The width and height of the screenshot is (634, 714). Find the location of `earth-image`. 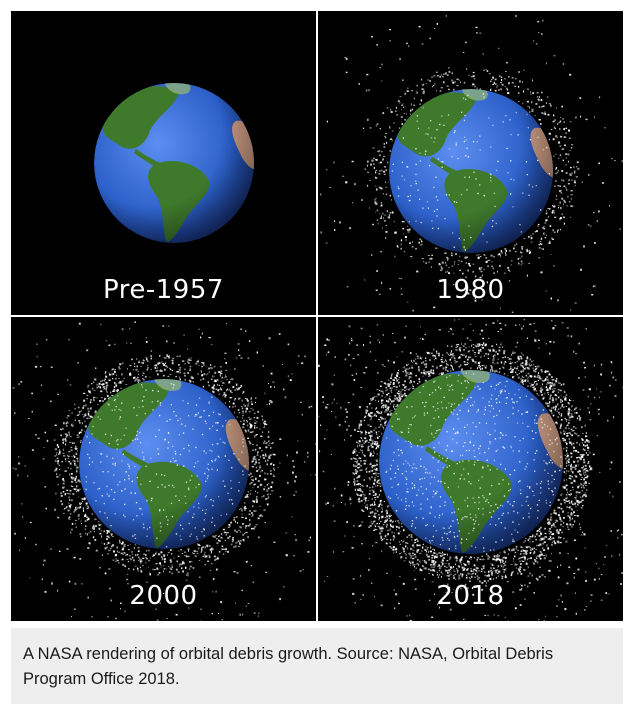

earth-image is located at coordinates (174, 163).